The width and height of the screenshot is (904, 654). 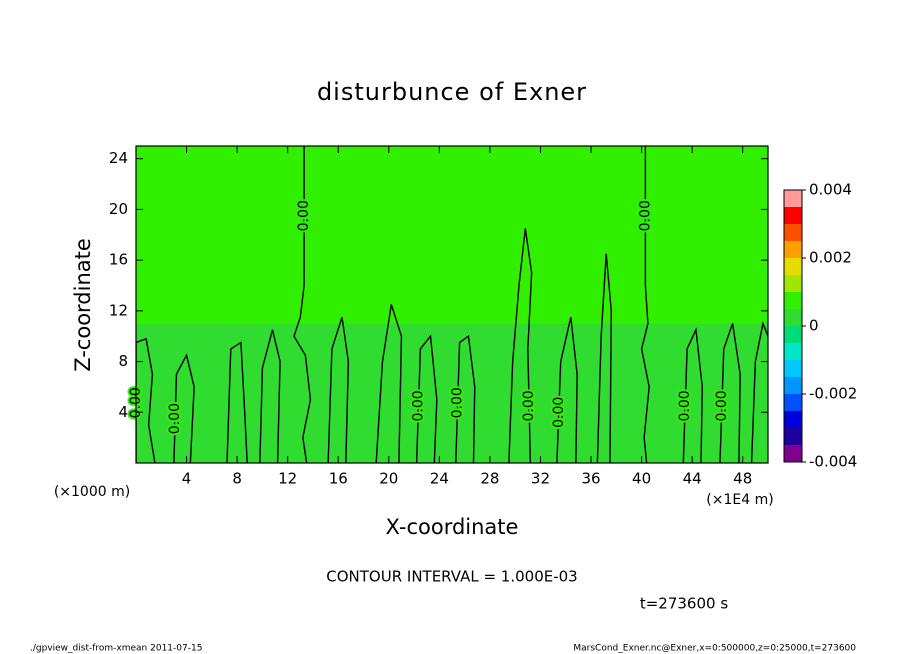 What do you see at coordinates (641, 479) in the screenshot?
I see `x-tick-label: 40` at bounding box center [641, 479].